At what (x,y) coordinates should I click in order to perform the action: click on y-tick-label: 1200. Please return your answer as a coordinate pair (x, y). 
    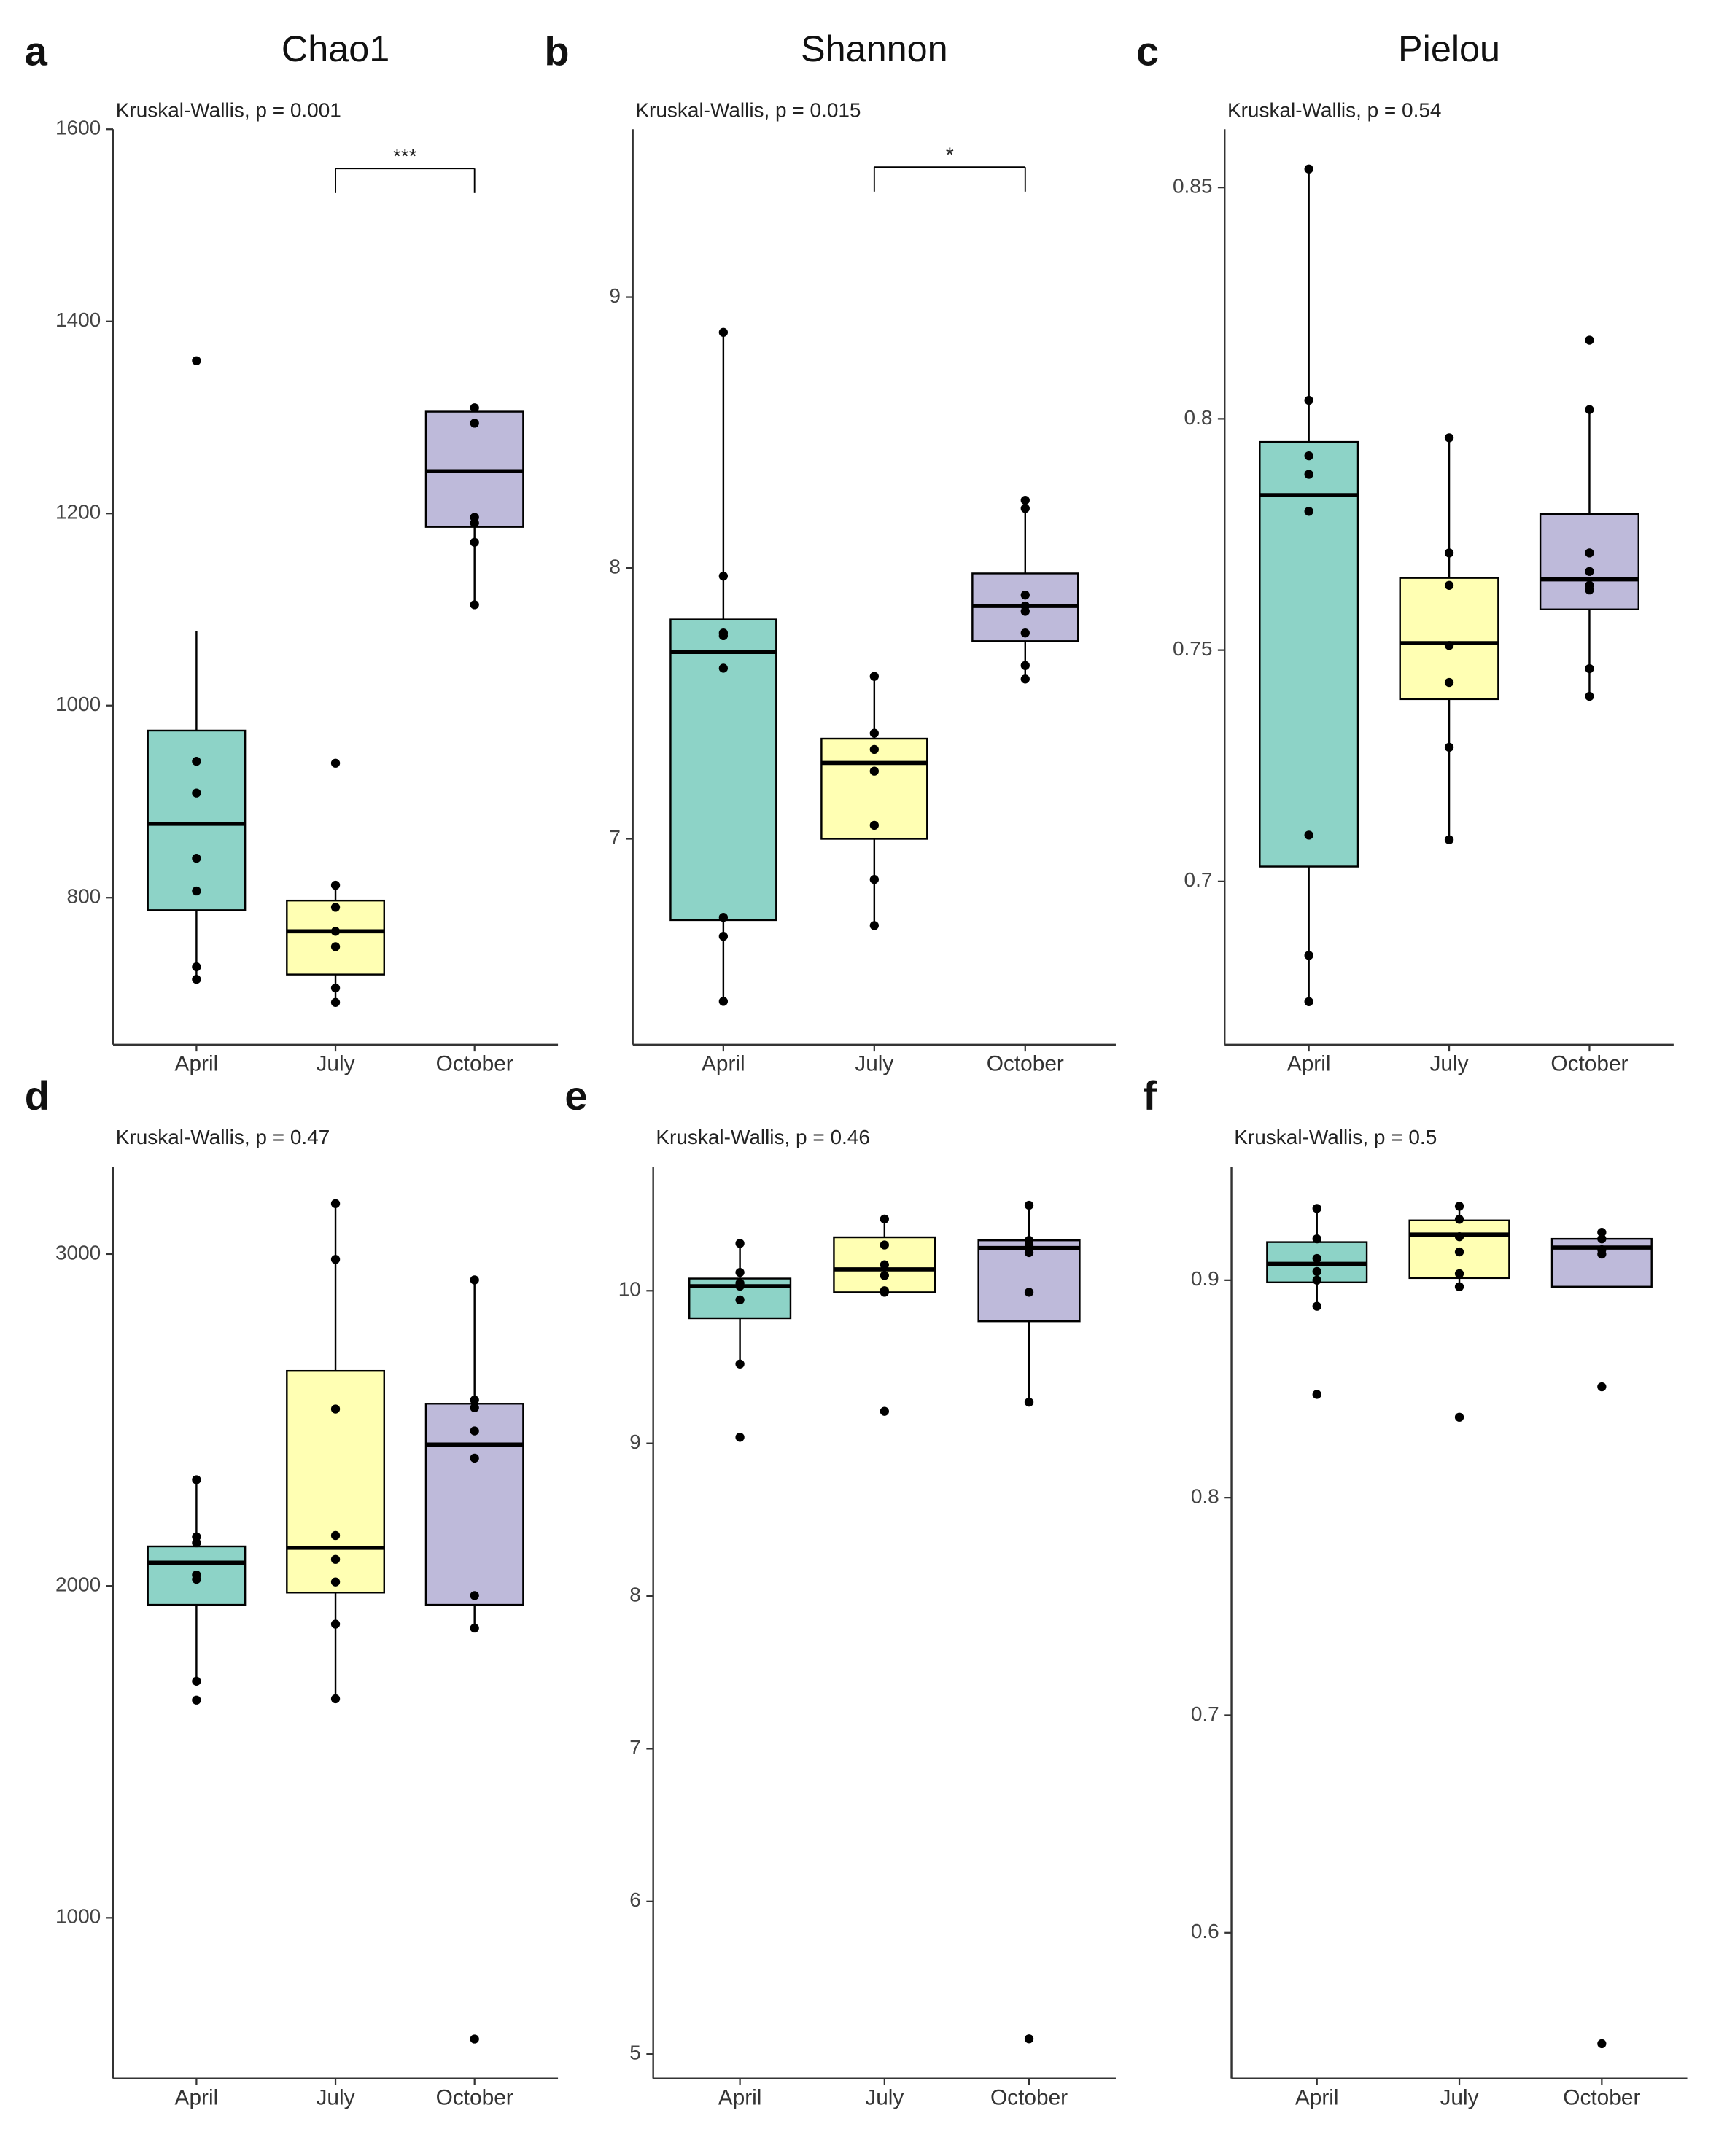
    Looking at the image, I should click on (78, 512).